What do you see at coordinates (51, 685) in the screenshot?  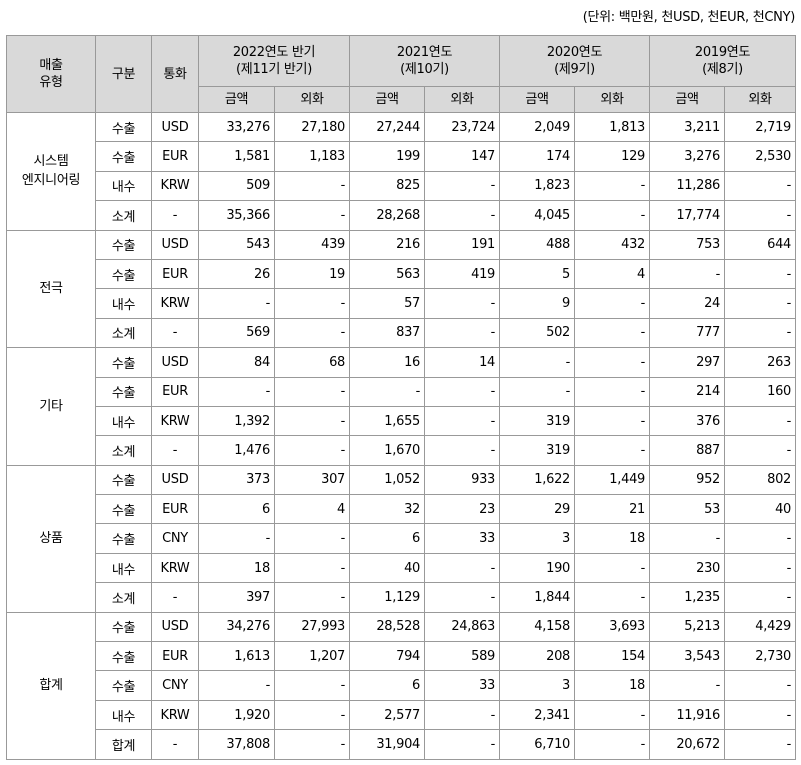 I see `sales-type-cell: 합계` at bounding box center [51, 685].